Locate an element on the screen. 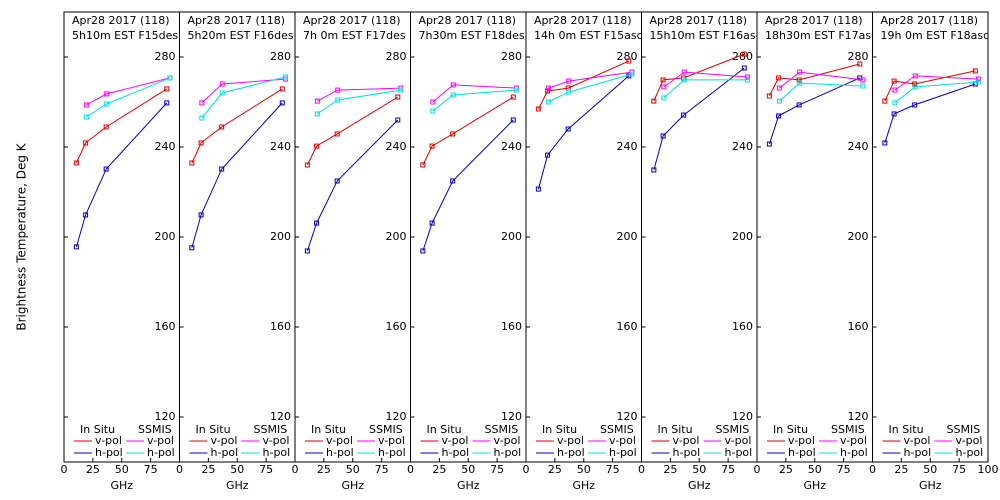  y-axis-label: Brightness Temperature, Deg K is located at coordinates (22, 236).